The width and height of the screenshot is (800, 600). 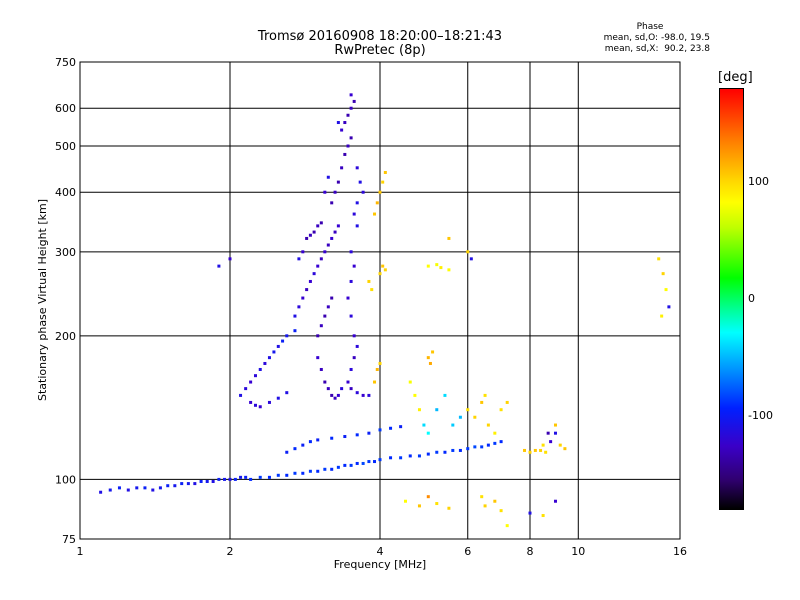 I want to click on chart-subtitle: RwPretec (8p), so click(x=379, y=50).